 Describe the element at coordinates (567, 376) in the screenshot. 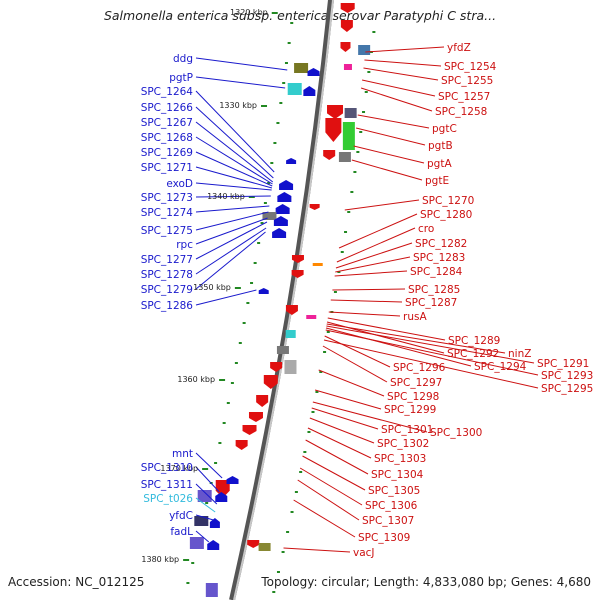

I see `gene-label-right: SPC_1293` at that location.